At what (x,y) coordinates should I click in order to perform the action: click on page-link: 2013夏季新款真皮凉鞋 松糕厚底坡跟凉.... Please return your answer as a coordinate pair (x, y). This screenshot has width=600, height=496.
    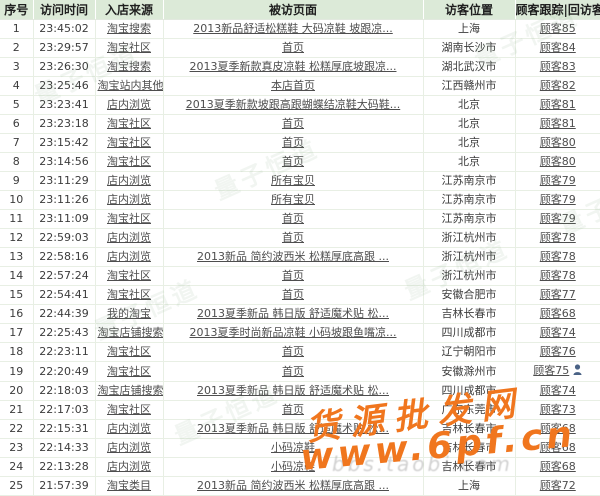
    Looking at the image, I should click on (293, 66).